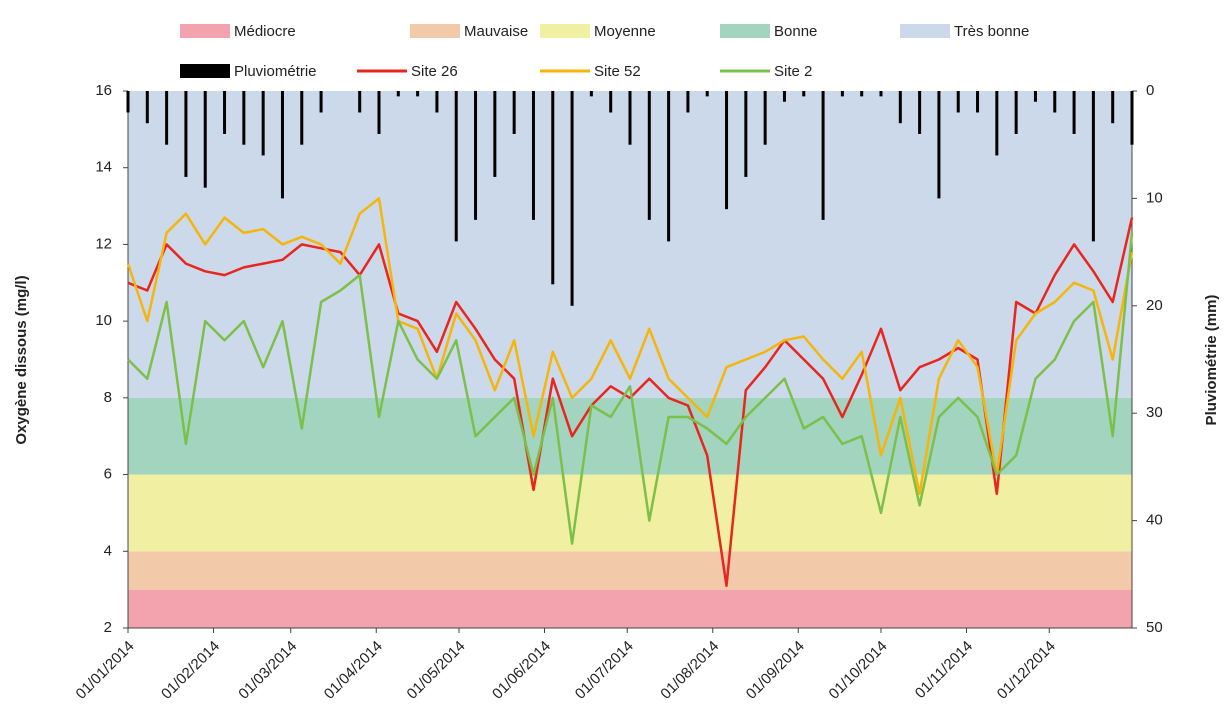  Describe the element at coordinates (775, 670) in the screenshot. I see `x-tick-label: 01/09/2014` at that location.